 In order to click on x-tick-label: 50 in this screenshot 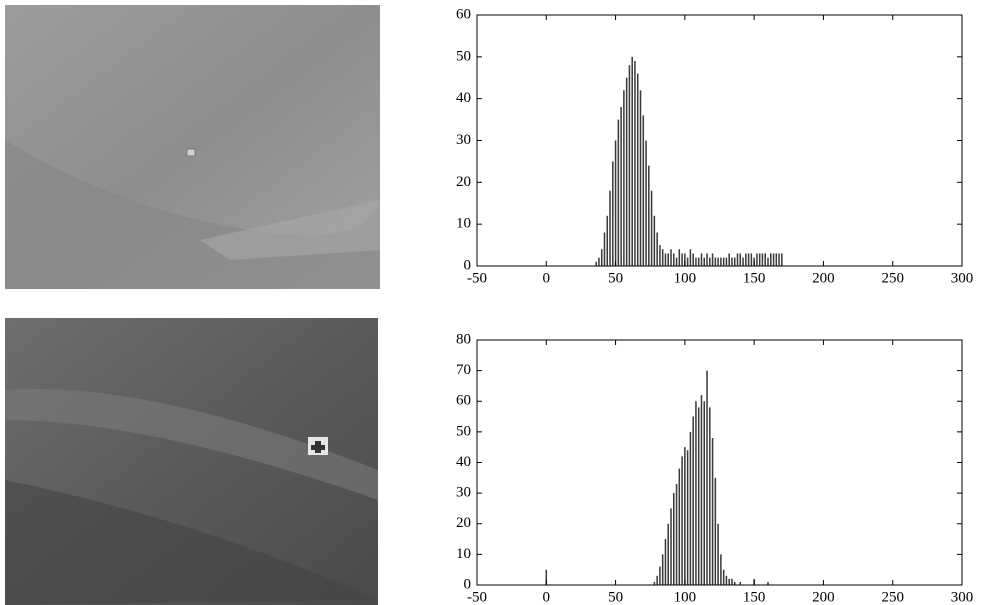, I will do `click(615, 597)`.